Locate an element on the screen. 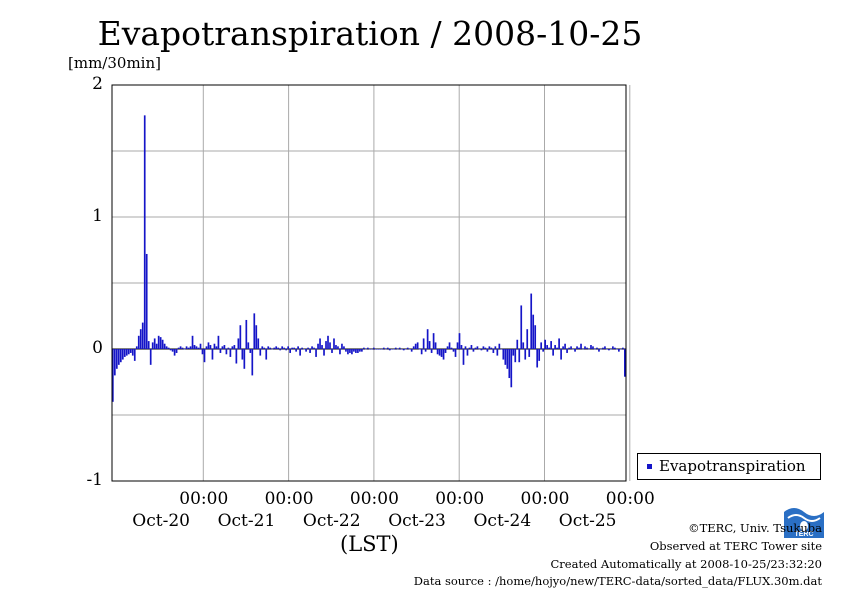  legend: Evapotranspiration is located at coordinates (729, 466).